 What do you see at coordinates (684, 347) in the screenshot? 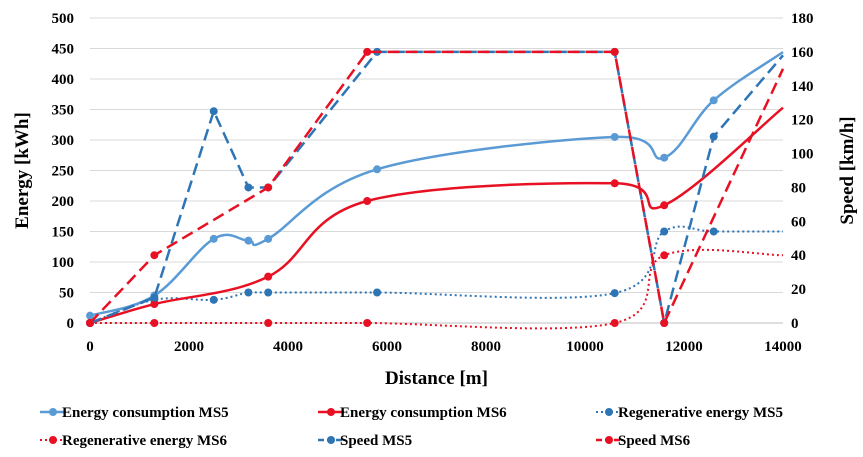
I see `x-tick-label: 12000` at bounding box center [684, 347].